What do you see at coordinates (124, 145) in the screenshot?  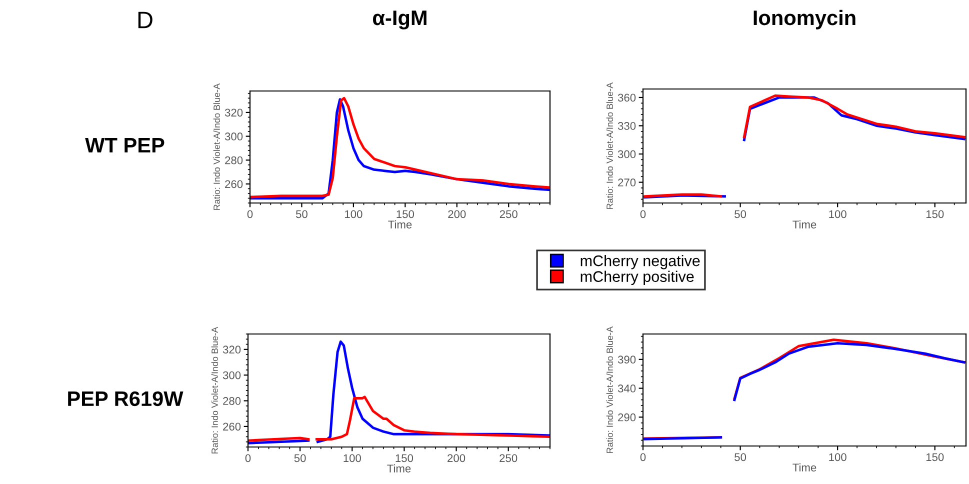 I see `text: WT PEP` at bounding box center [124, 145].